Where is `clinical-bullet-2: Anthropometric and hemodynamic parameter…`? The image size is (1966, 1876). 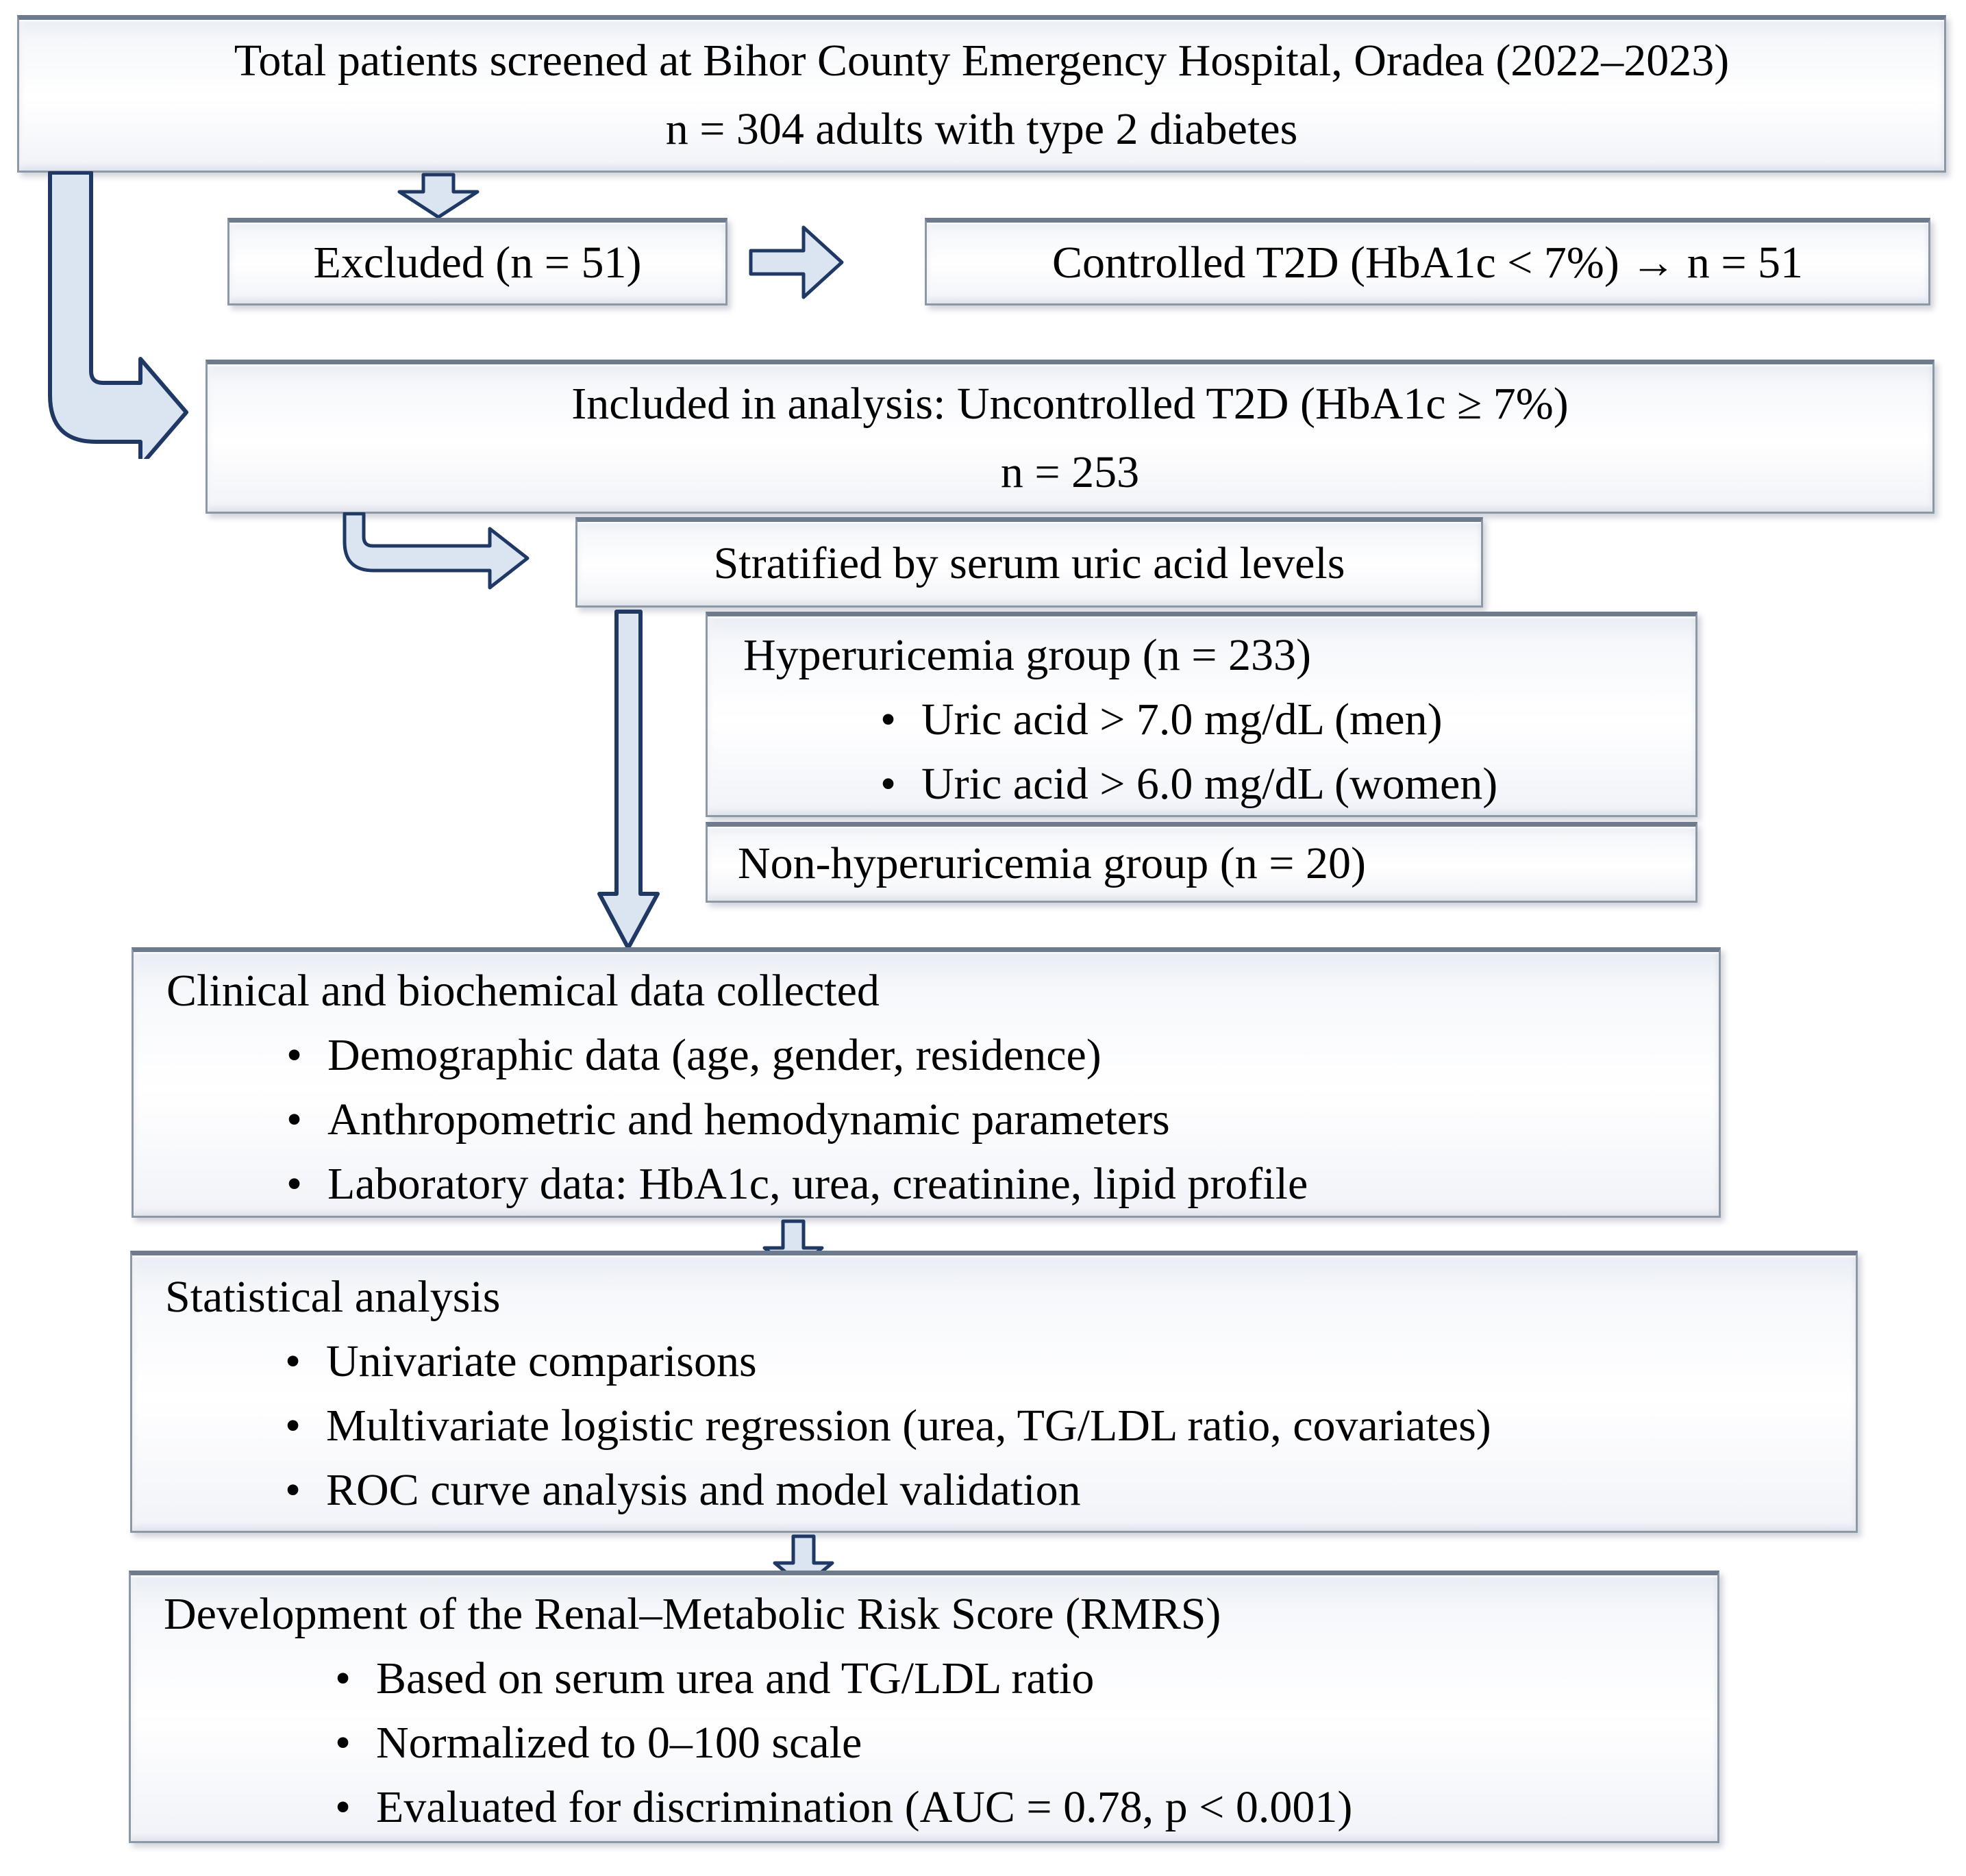
clinical-bullet-2: Anthropometric and hemodynamic parameter… is located at coordinates (748, 1120).